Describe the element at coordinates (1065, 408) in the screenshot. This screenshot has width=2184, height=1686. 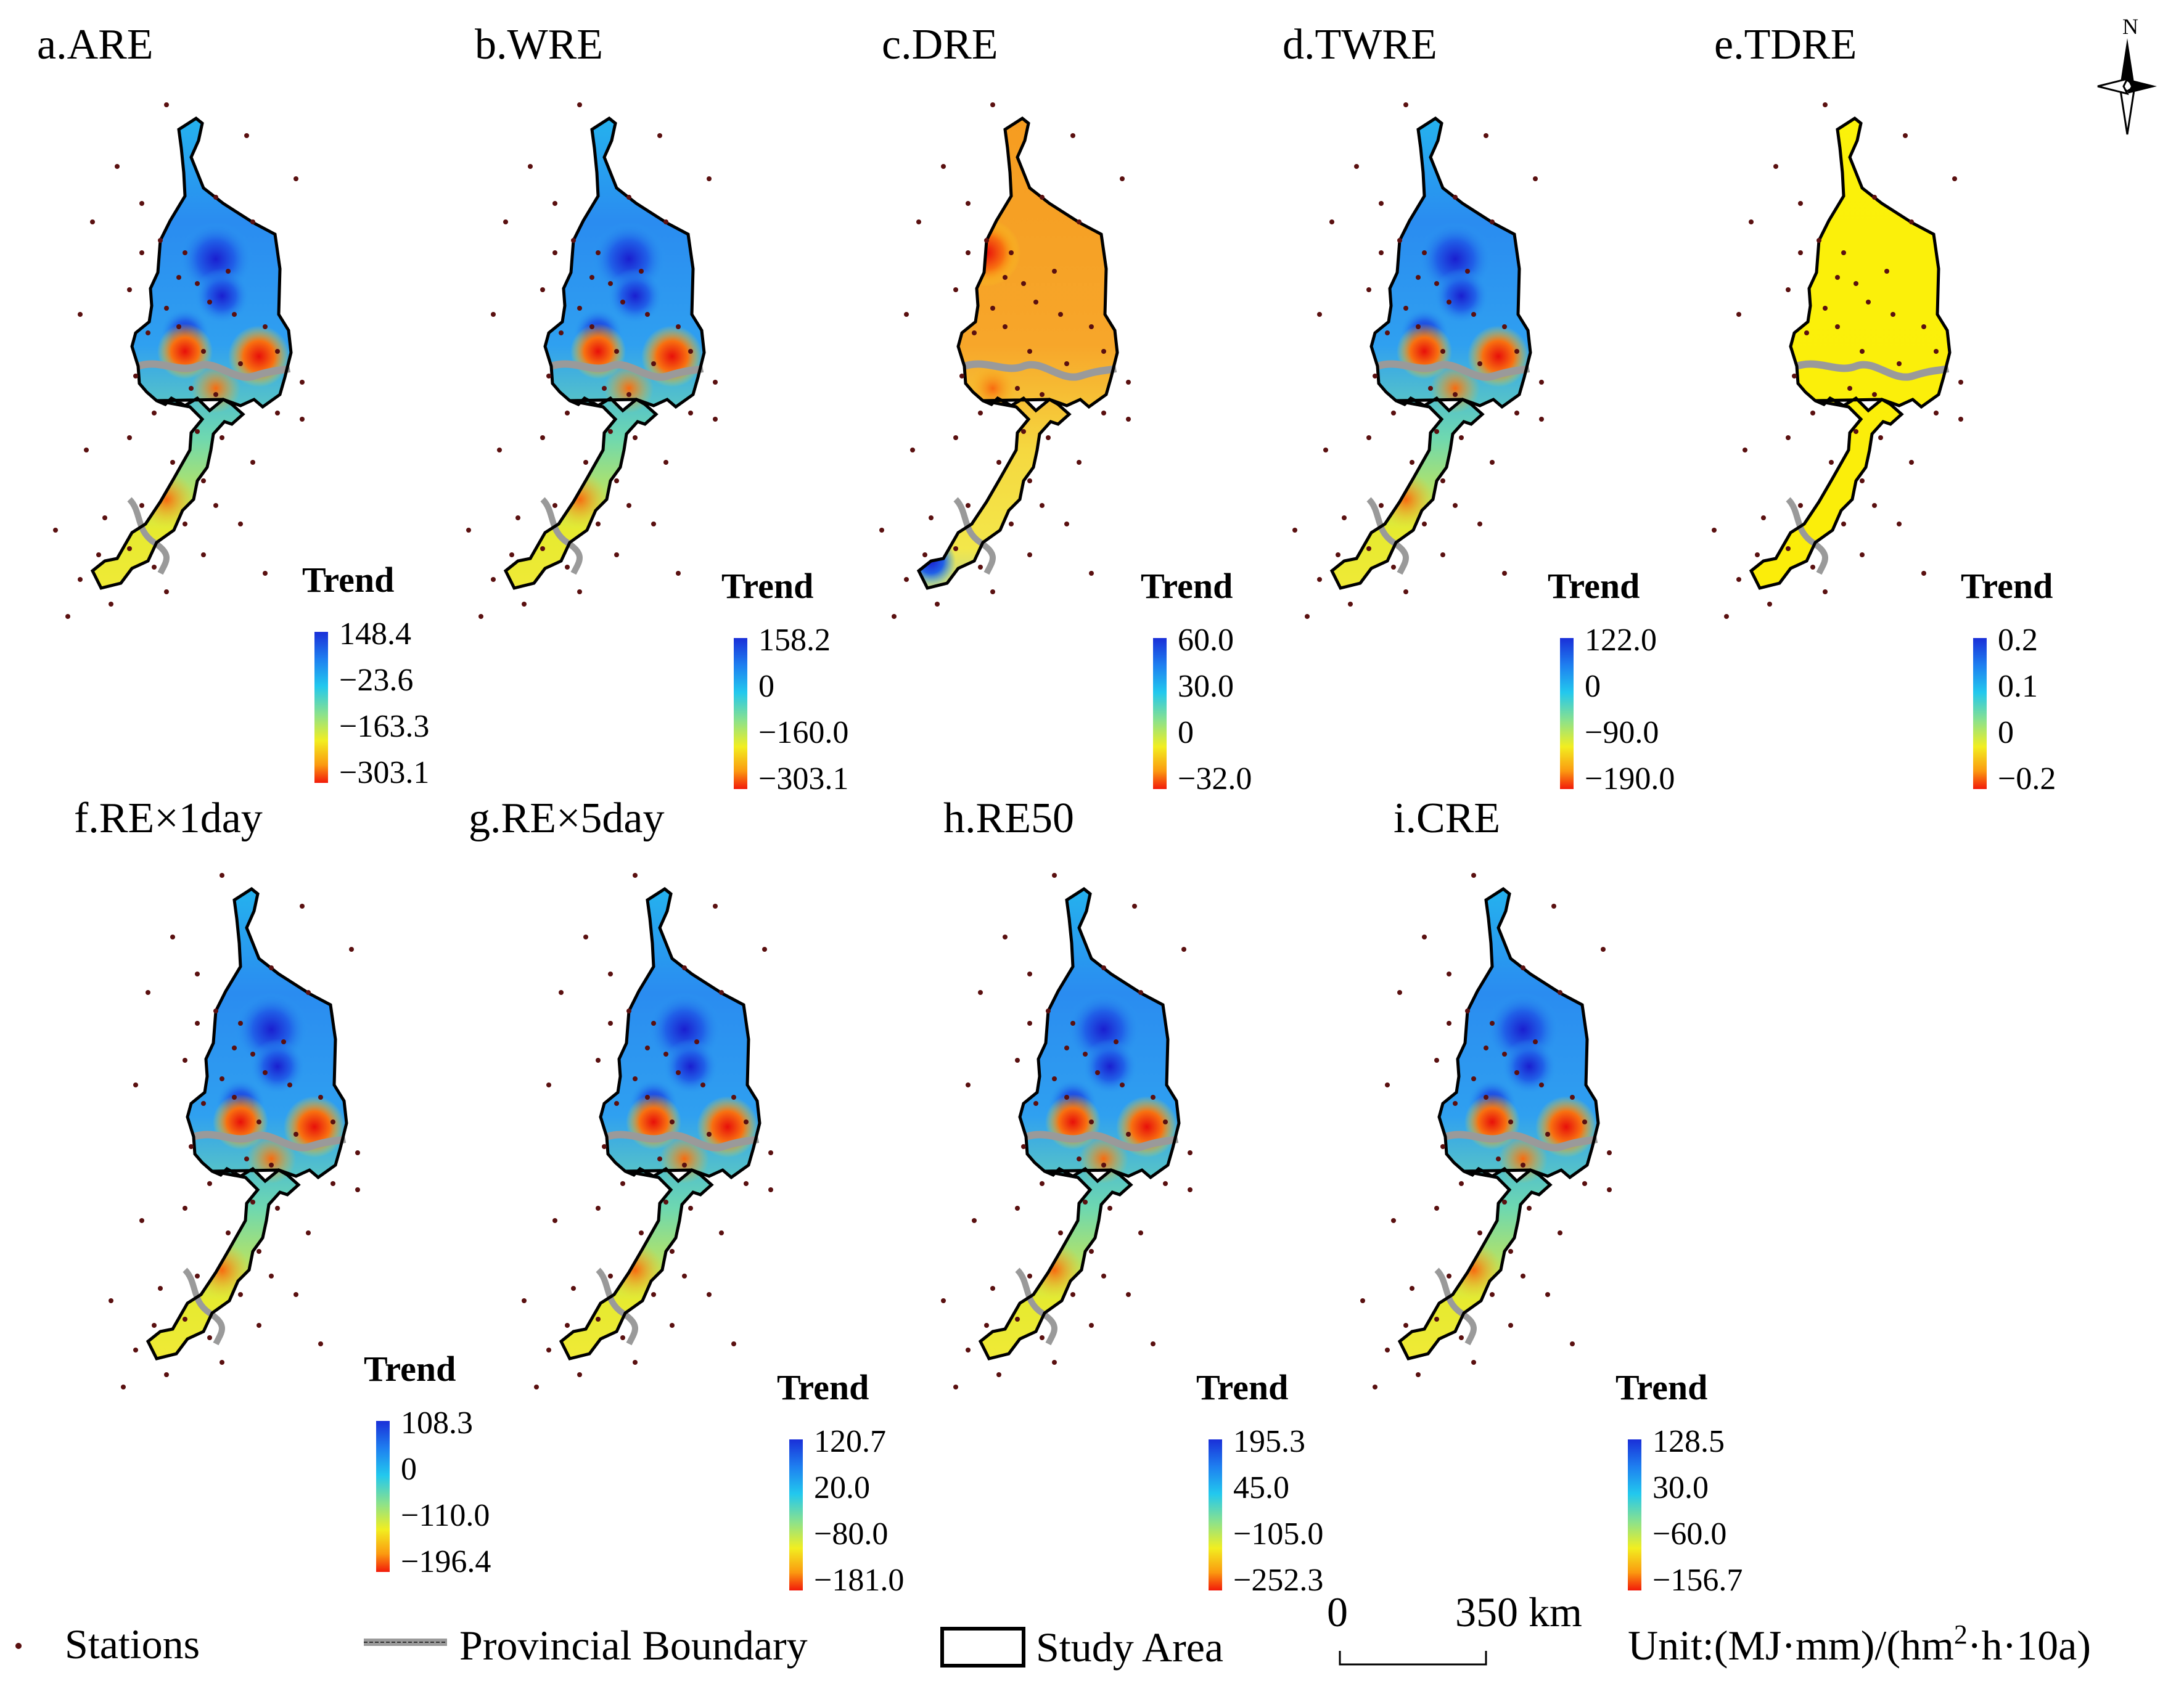
I see `map-panel-c: c.DRE Trend 60.0 30.0 0 −32.0` at that location.